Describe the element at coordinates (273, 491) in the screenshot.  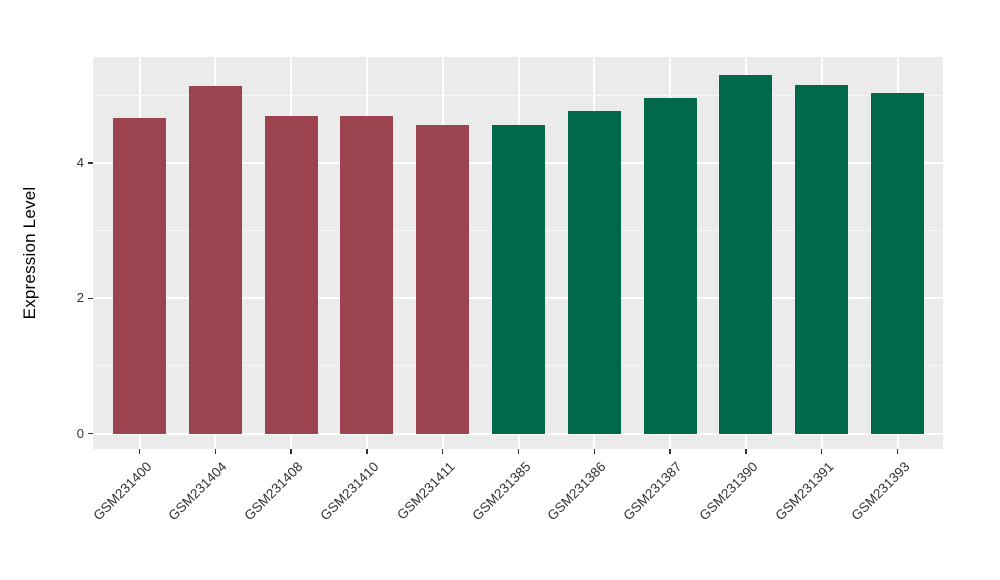
I see `x-tick-label: GSM231408` at that location.